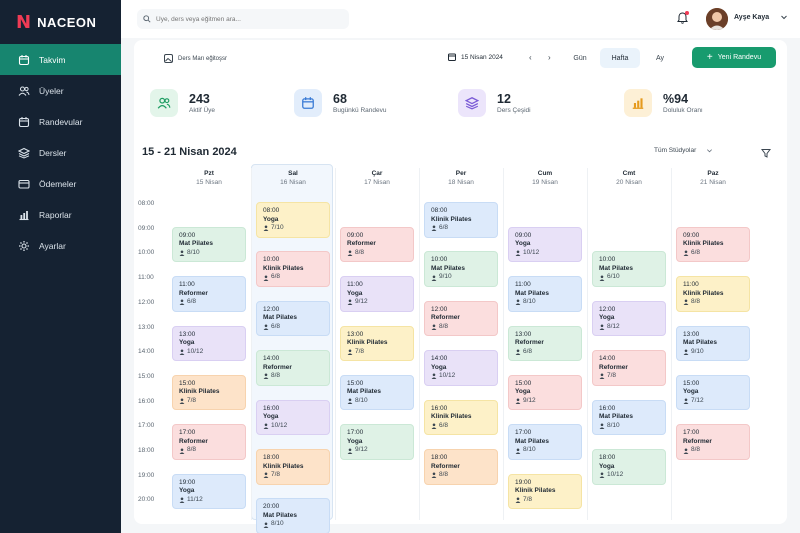  Describe the element at coordinates (713, 178) in the screenshot. I see `day-header: Paz 21 Nisan` at that location.